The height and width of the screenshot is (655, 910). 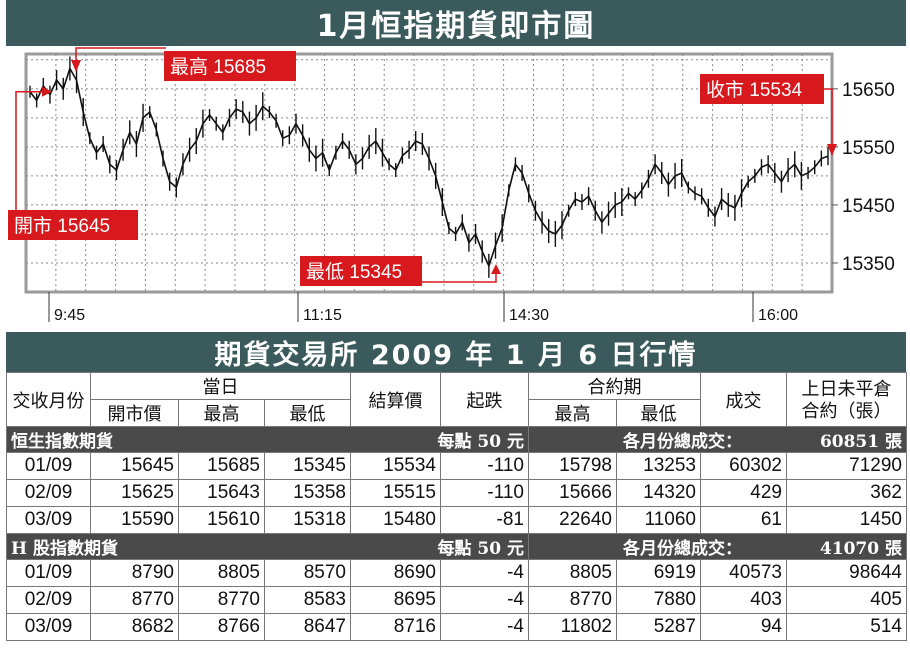 I want to click on callout-arrow-low, so click(x=496, y=269).